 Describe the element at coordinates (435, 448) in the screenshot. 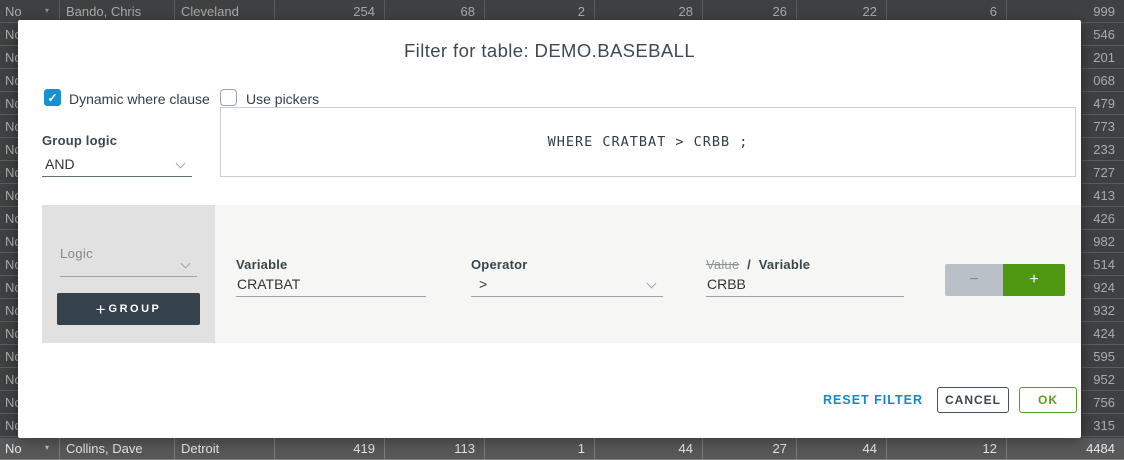

I see `table-cell: 113` at that location.